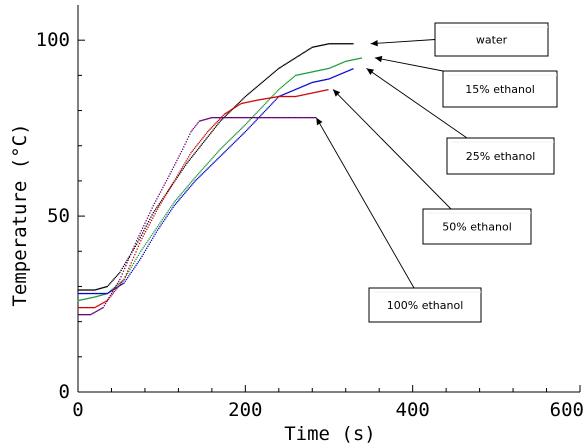 Image resolution: width=585 pixels, height=443 pixels. I want to click on annotation-1: 15% ethanol, so click(466, 81).